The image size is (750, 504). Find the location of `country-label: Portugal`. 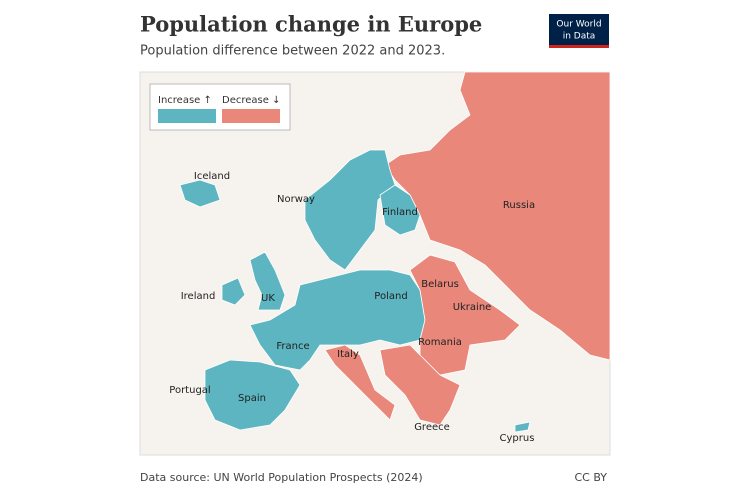

country-label: Portugal is located at coordinates (189, 390).